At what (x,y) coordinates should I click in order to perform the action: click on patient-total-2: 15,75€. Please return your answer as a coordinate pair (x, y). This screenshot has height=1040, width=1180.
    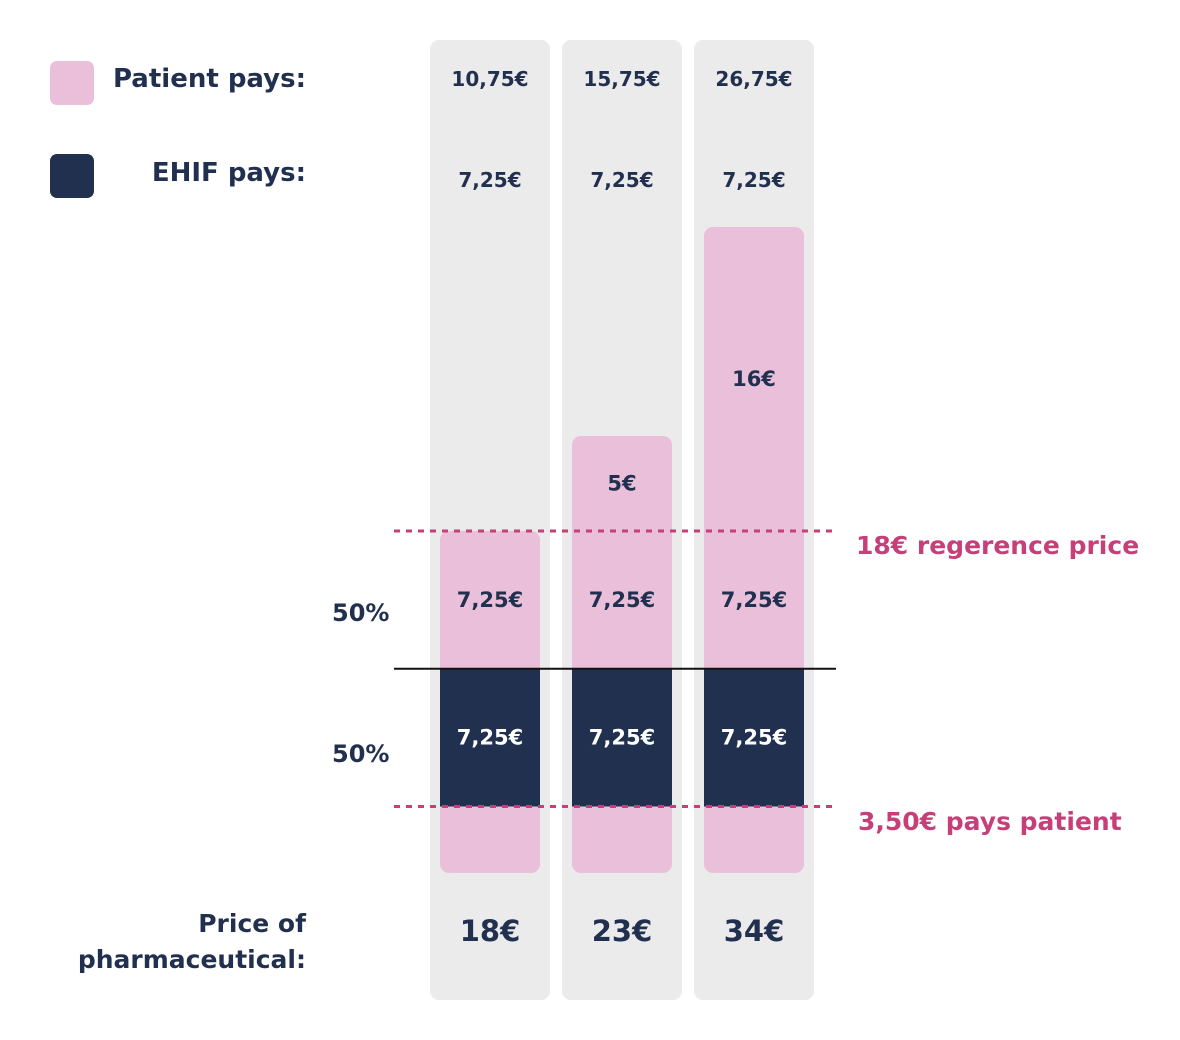
    Looking at the image, I should click on (621, 79).